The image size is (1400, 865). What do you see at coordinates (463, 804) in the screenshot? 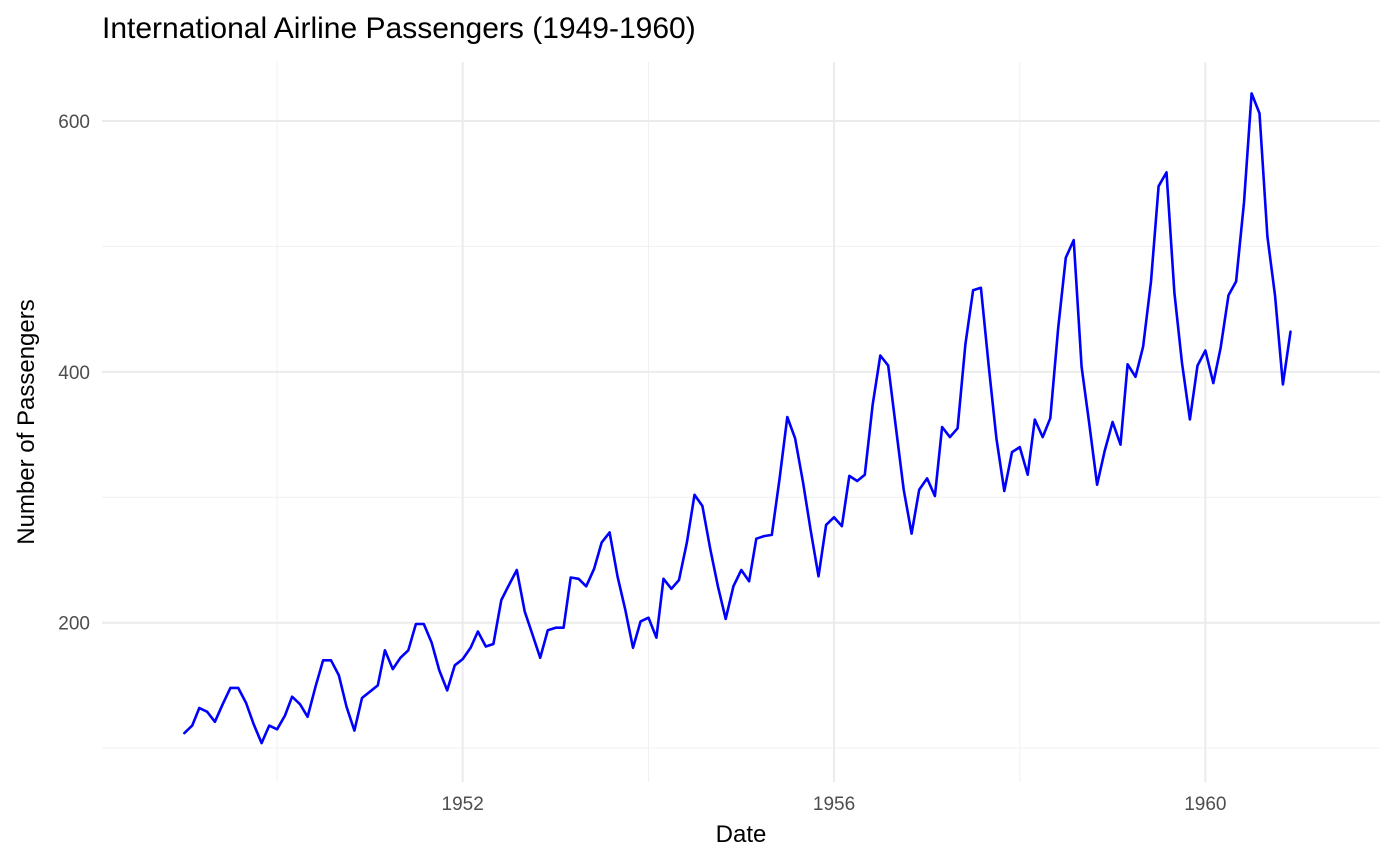
I see `x-tick-label: 1952` at bounding box center [463, 804].